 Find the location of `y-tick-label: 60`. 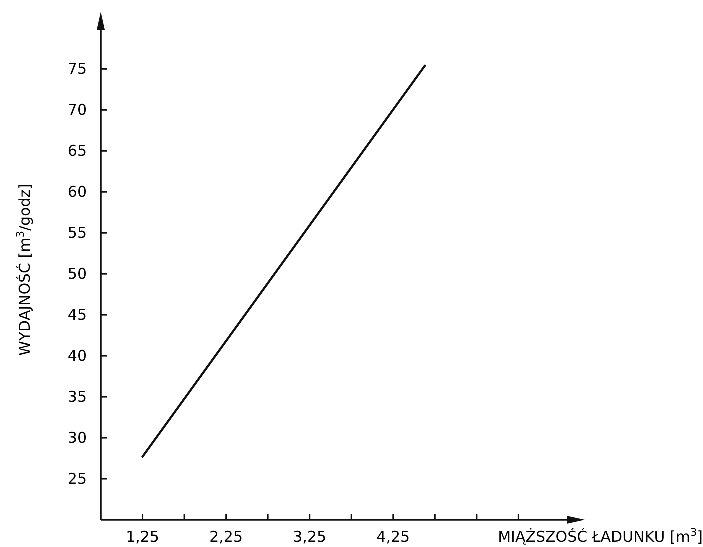

y-tick-label: 60 is located at coordinates (77, 192).